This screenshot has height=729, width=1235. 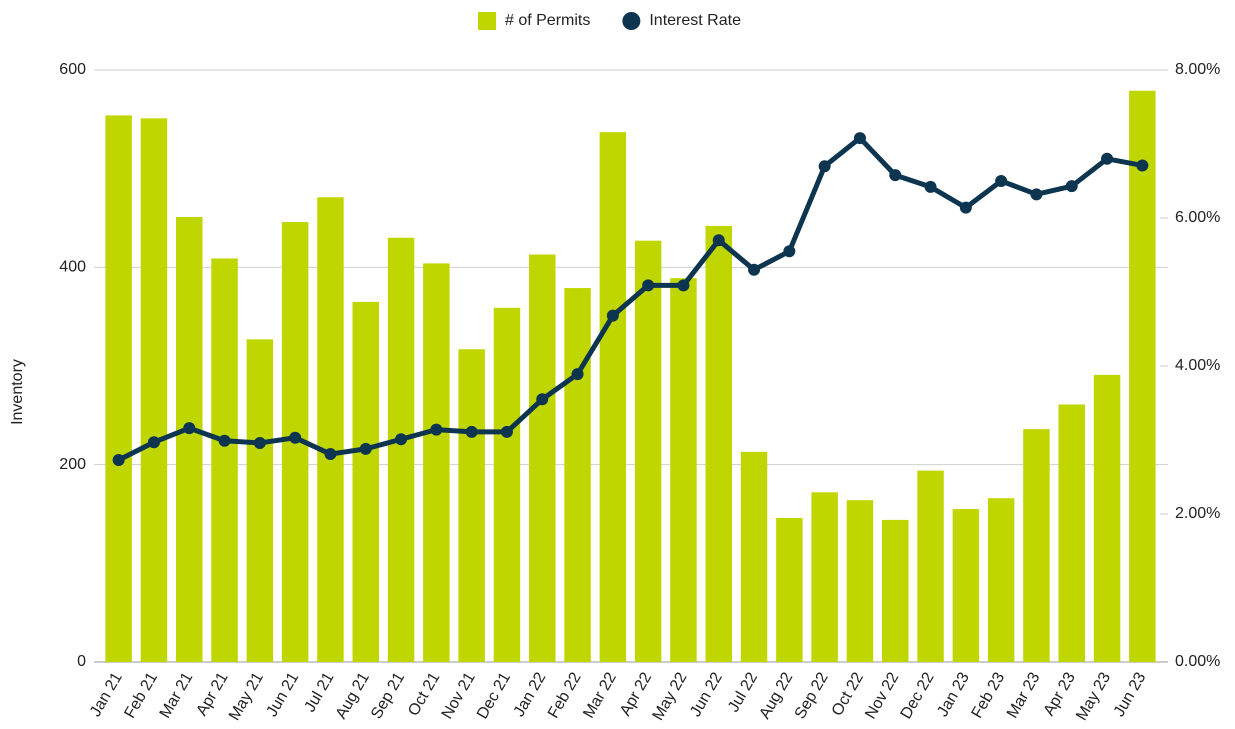 What do you see at coordinates (81, 661) in the screenshot?
I see `y-tick-label: 0` at bounding box center [81, 661].